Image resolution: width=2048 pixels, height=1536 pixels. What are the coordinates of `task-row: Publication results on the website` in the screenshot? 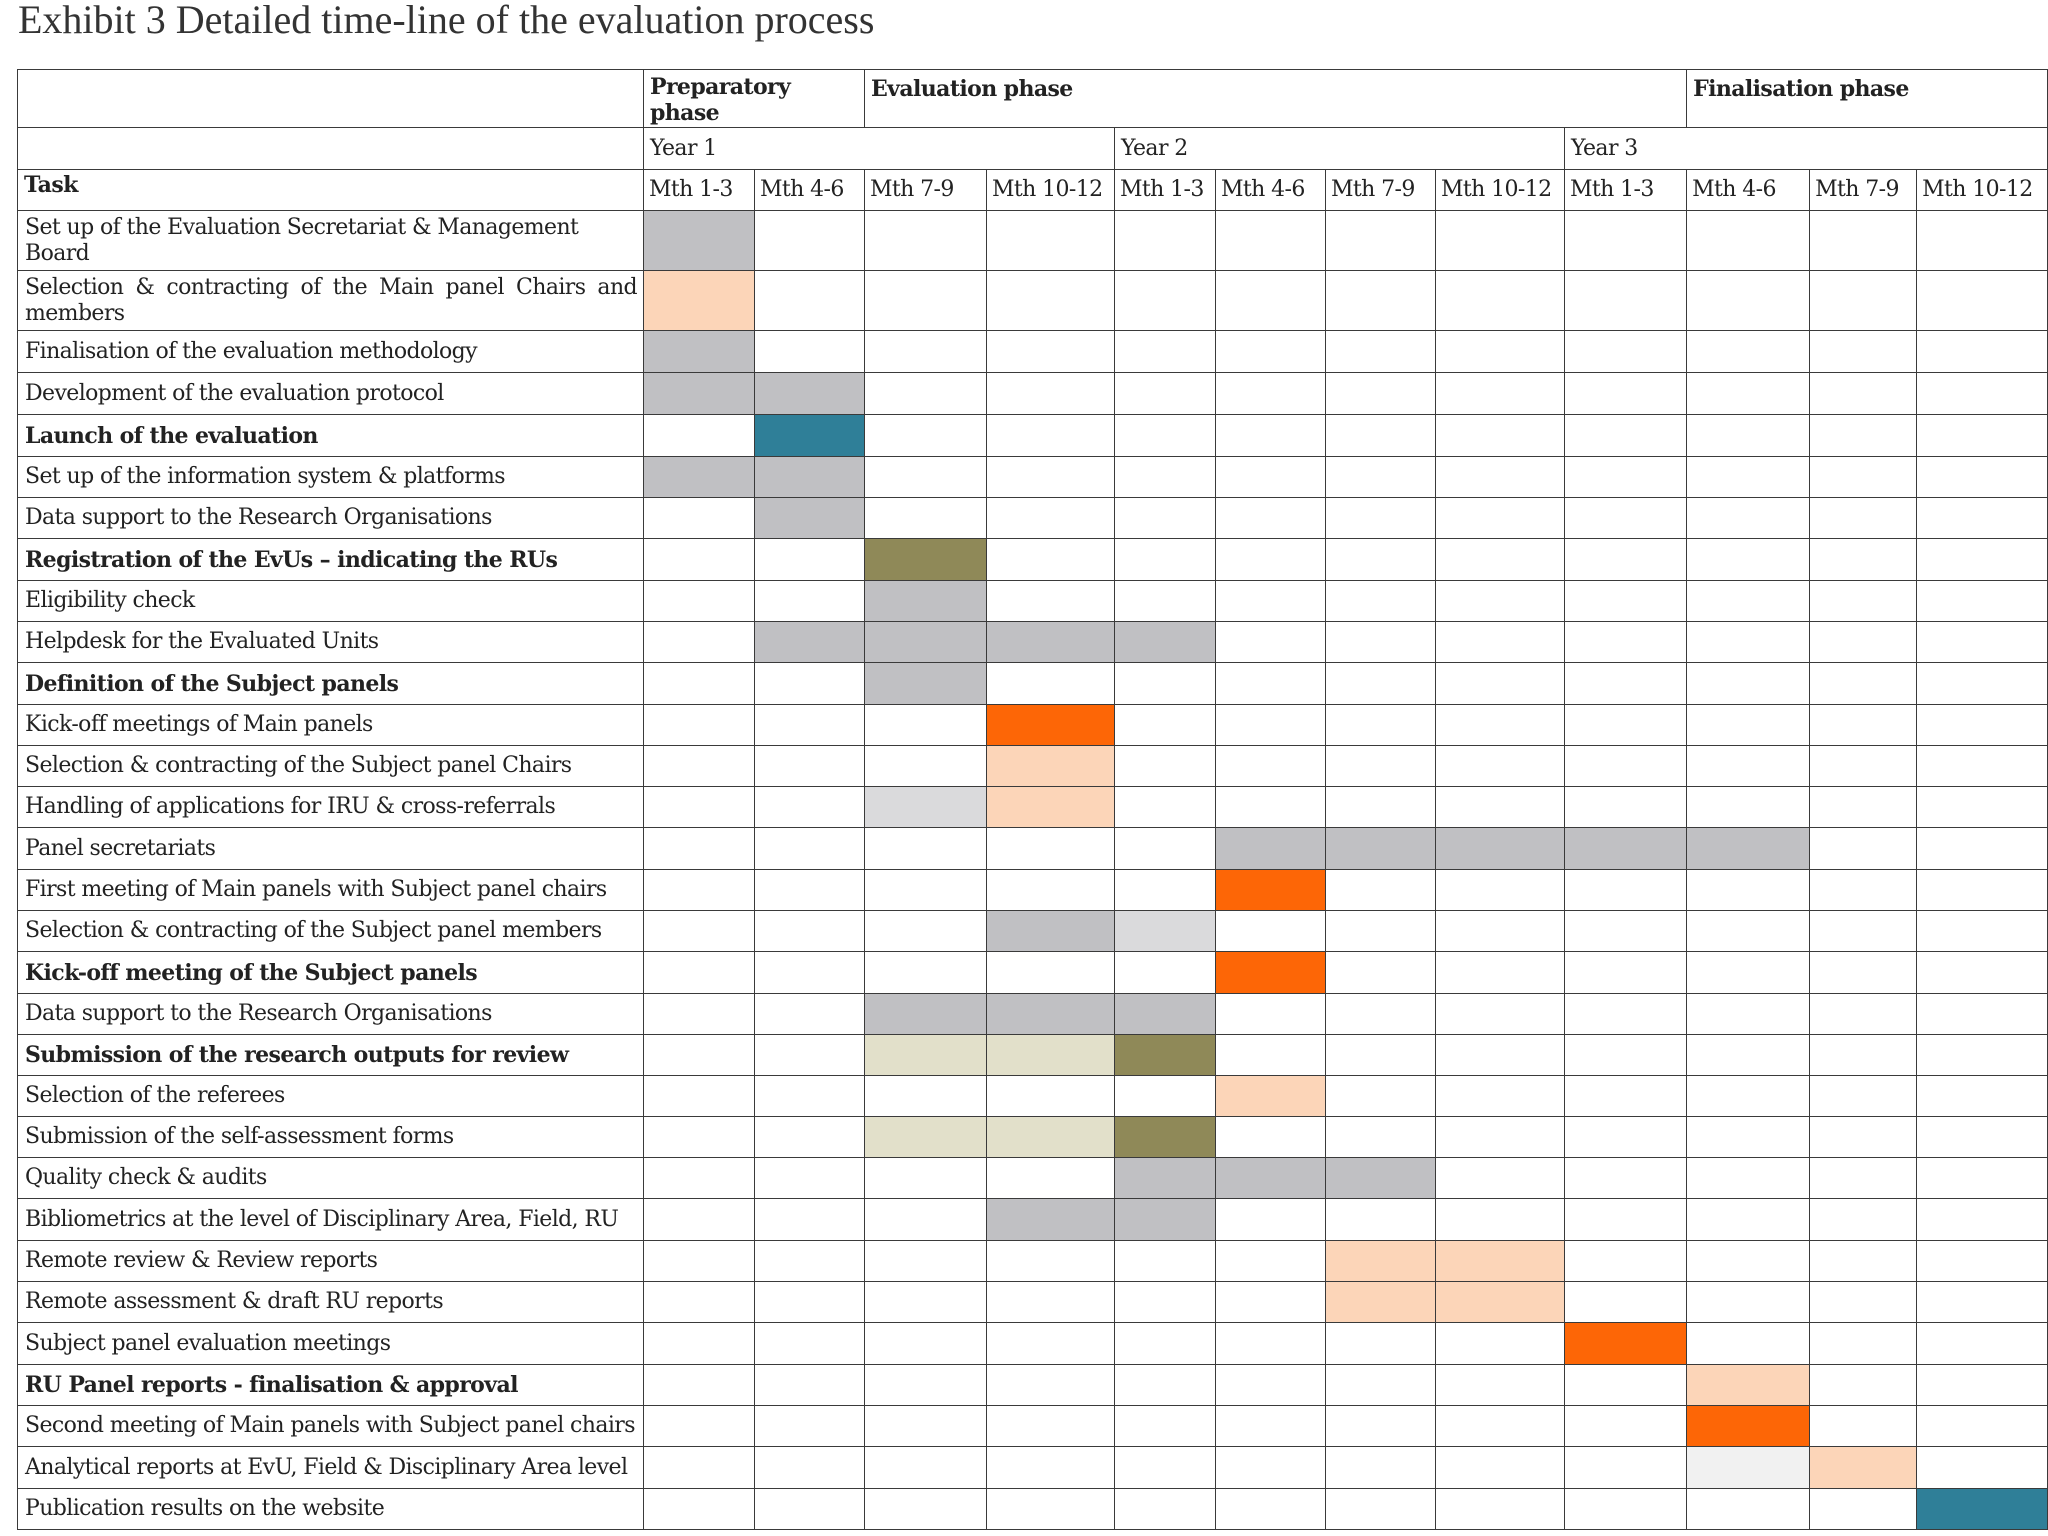 It's located at (1032, 1509).